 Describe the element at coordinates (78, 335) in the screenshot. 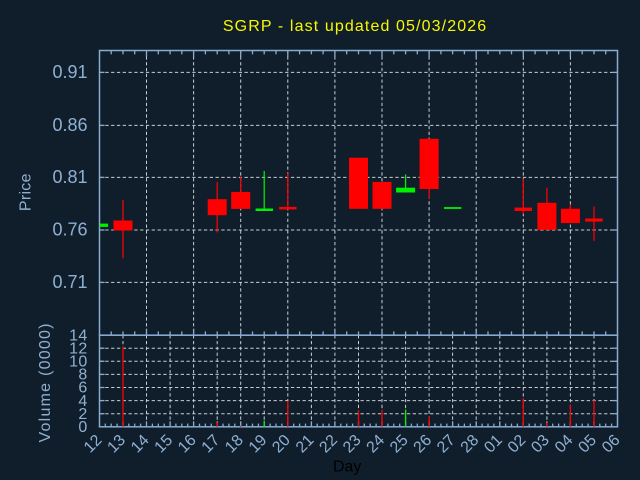

I see `svg-text: 14` at that location.